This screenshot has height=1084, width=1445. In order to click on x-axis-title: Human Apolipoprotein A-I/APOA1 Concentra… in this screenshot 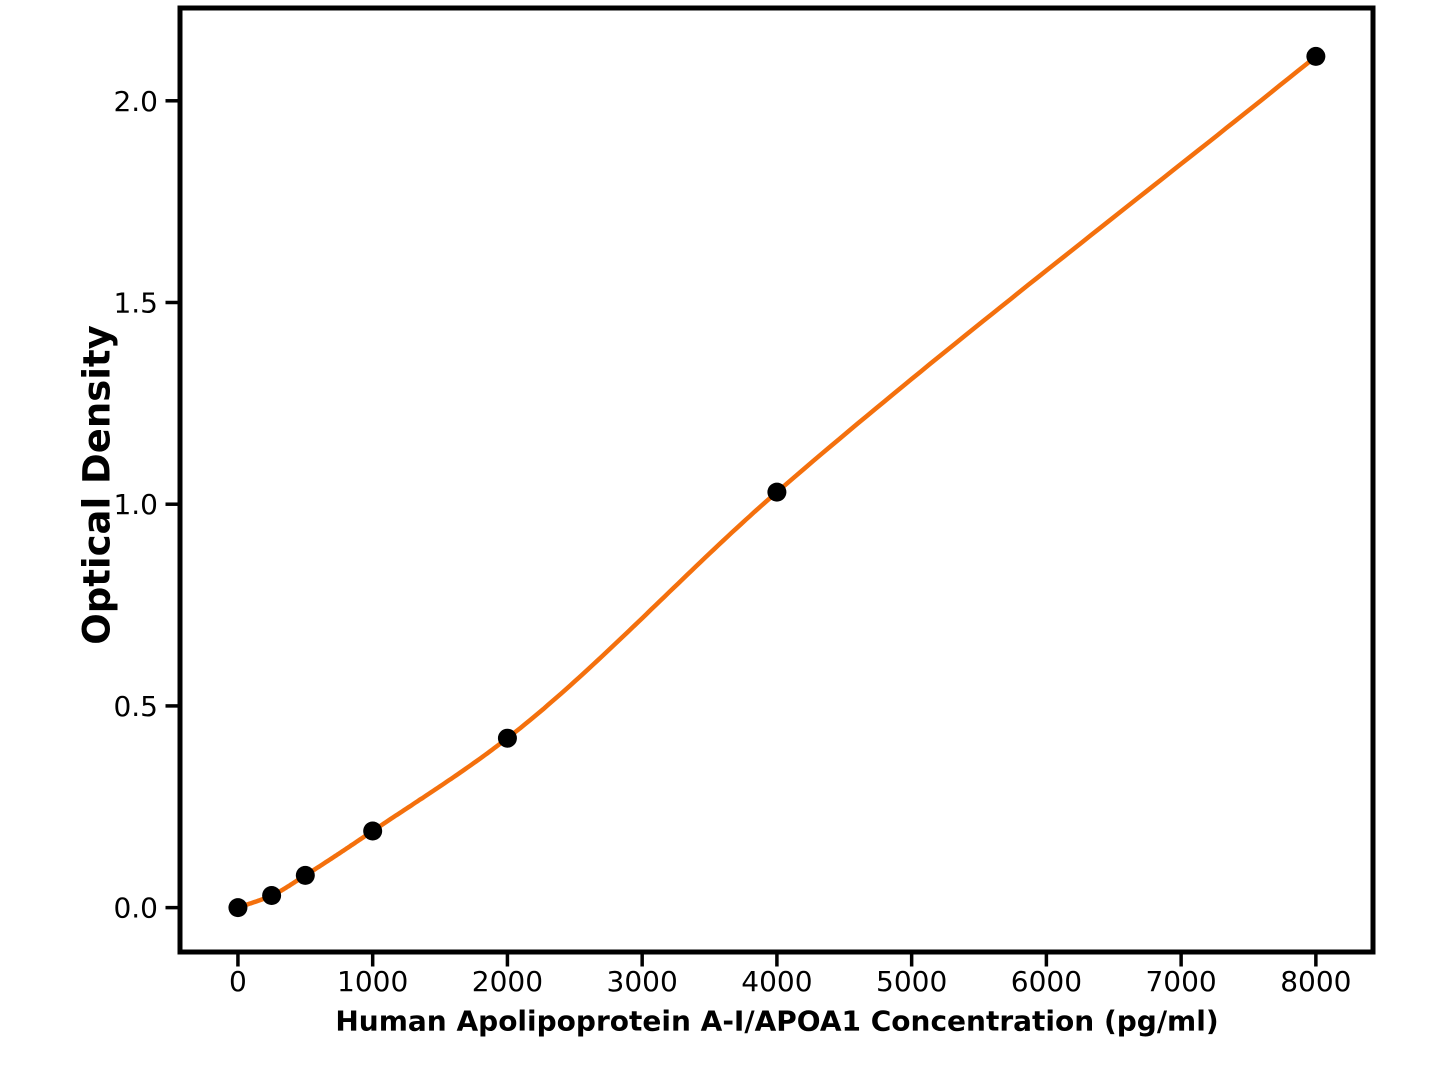, I will do `click(777, 1021)`.